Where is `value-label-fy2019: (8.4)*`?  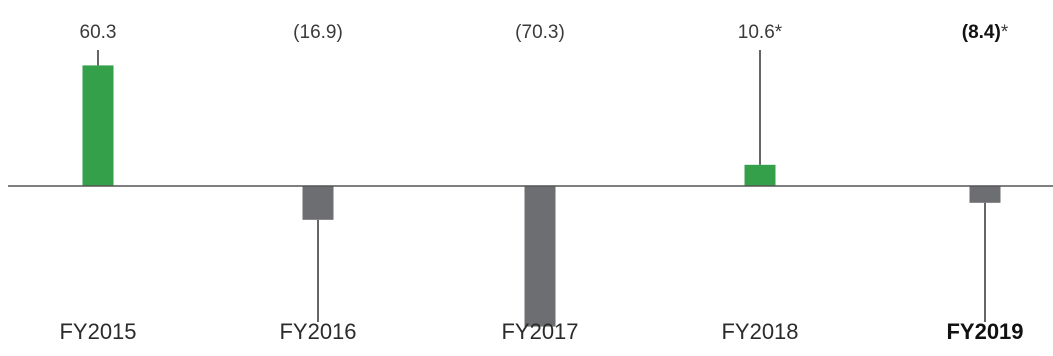
value-label-fy2019: (8.4)* is located at coordinates (985, 32).